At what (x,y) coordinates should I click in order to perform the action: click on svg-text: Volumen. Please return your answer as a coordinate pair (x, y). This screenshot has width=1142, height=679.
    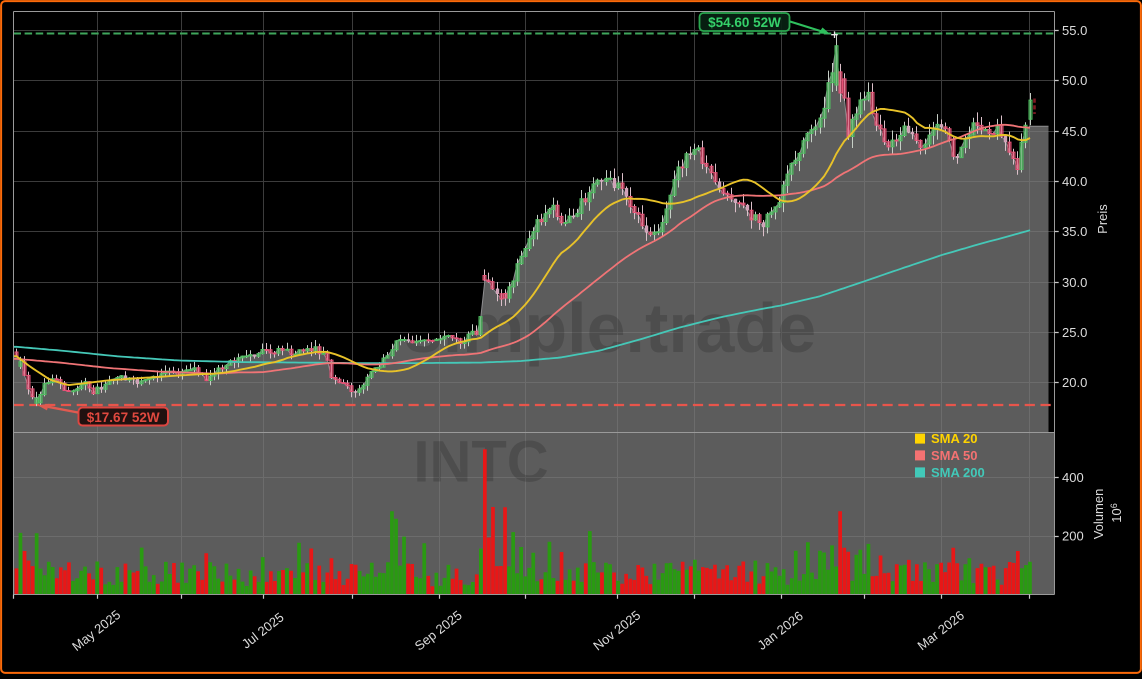
    Looking at the image, I should click on (1098, 514).